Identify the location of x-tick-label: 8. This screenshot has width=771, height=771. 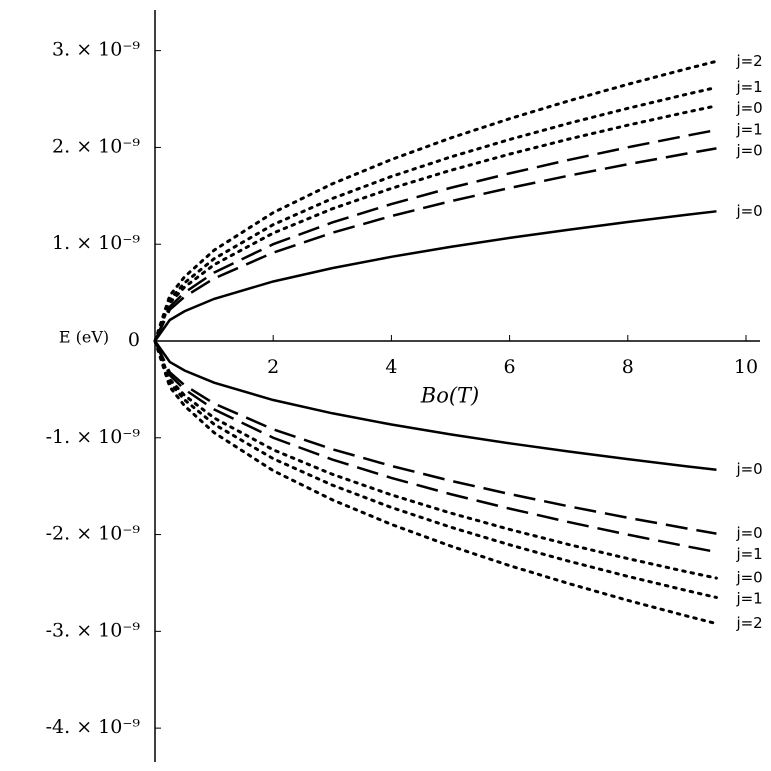
(628, 367).